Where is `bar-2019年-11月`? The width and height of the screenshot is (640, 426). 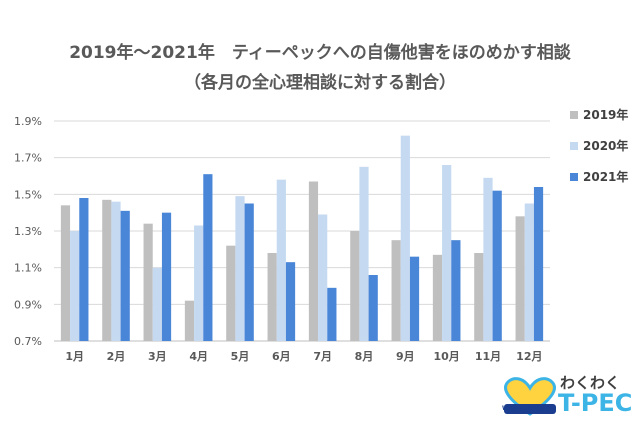 bar-2019年-11月 is located at coordinates (479, 297).